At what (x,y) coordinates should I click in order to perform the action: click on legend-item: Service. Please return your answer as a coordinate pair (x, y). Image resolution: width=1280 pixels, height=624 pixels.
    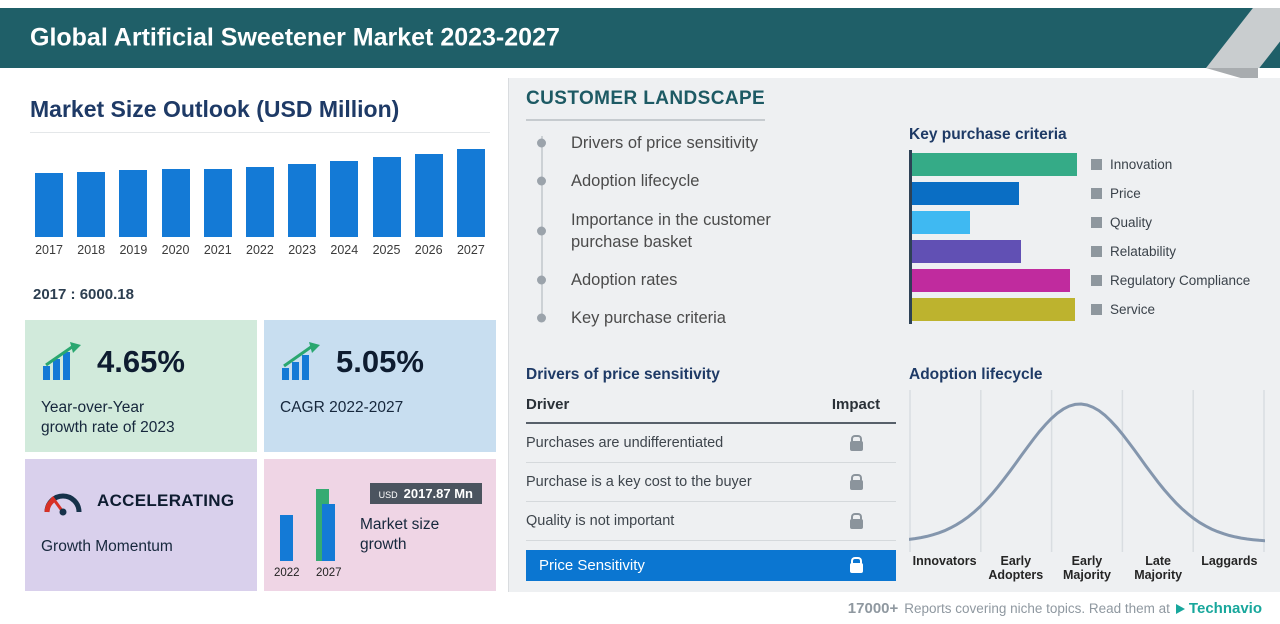
    Looking at the image, I should click on (1170, 309).